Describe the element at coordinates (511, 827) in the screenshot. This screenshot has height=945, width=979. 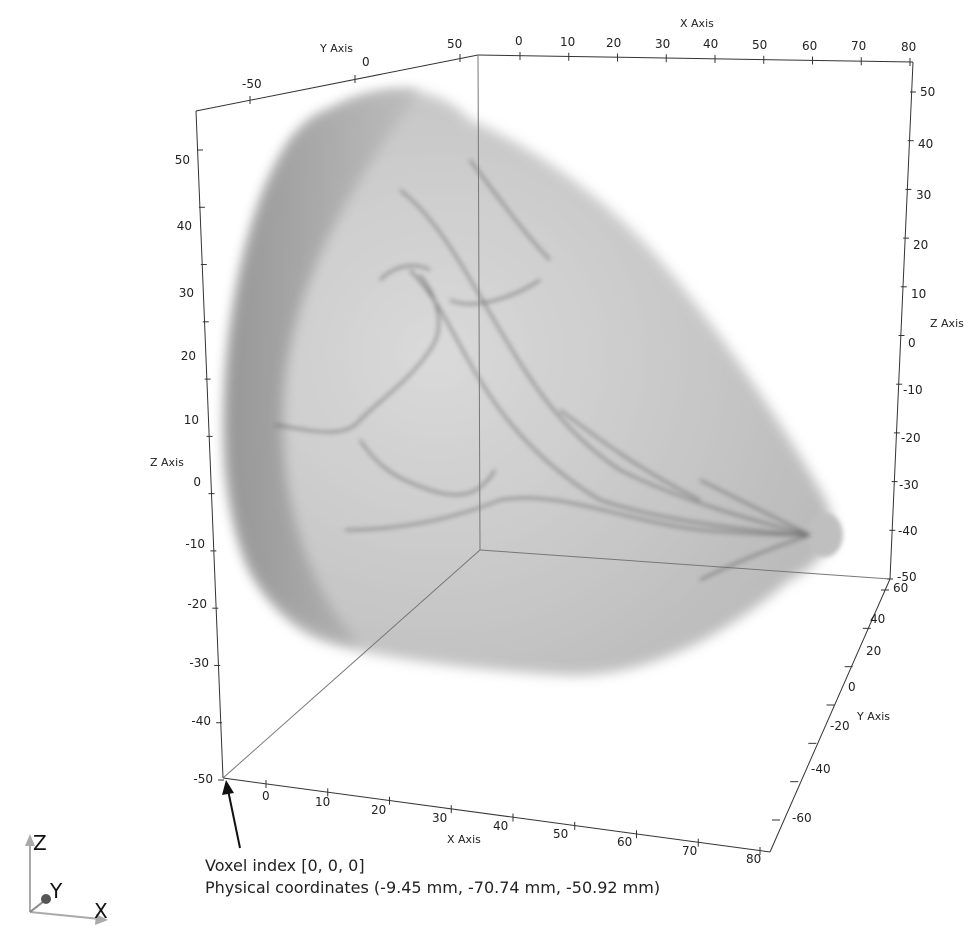
I see `bottom-x-tick-labels: 0 10 20 30 40 50 60 70 80` at that location.